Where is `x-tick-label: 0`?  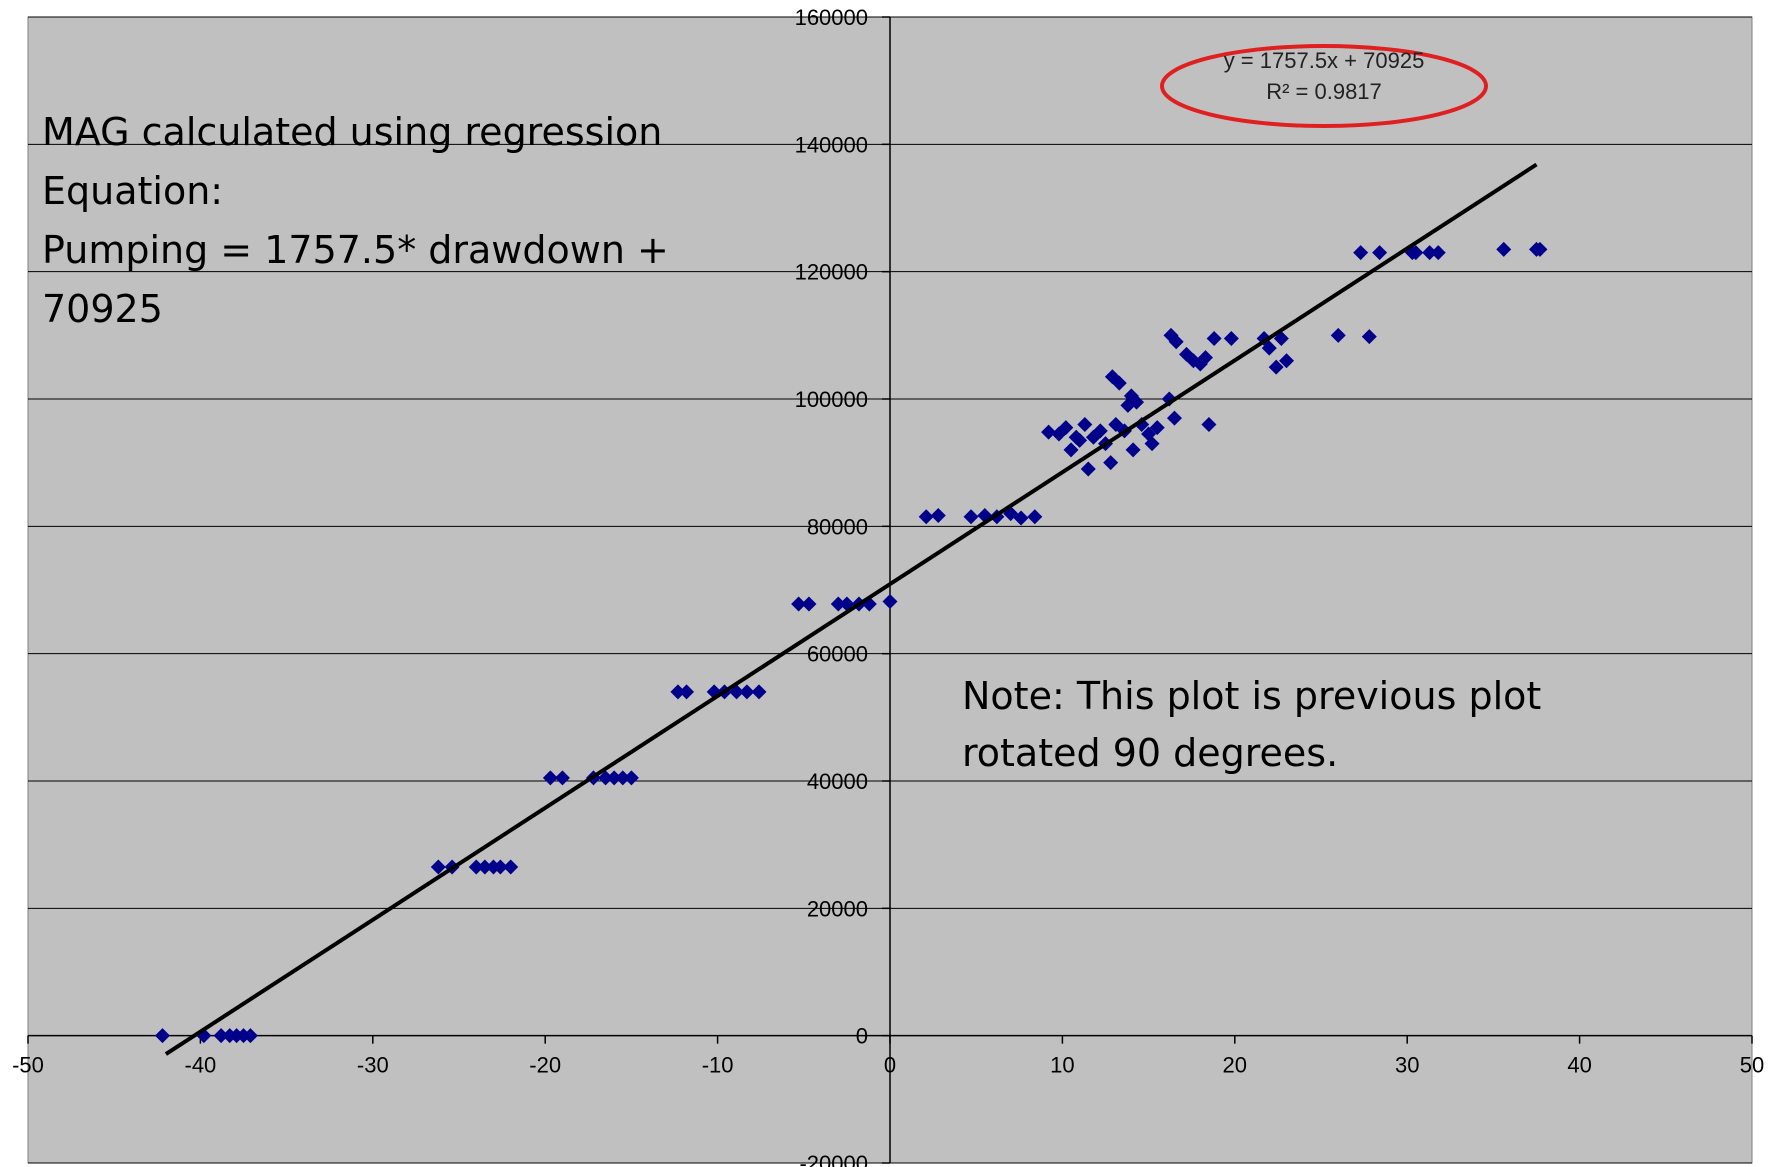 x-tick-label: 0 is located at coordinates (890, 1065).